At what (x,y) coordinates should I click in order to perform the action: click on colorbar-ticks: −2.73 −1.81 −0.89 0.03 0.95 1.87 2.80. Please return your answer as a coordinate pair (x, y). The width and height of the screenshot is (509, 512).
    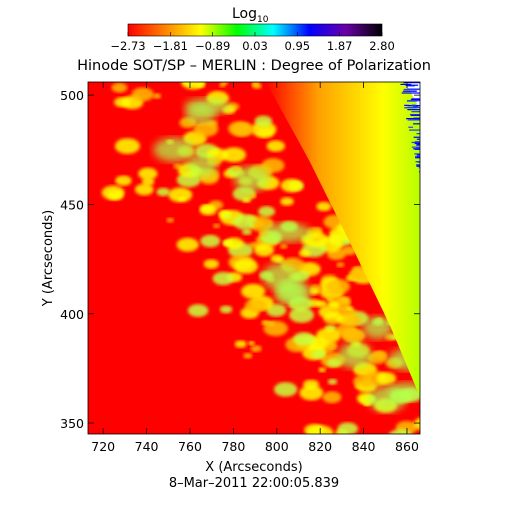
    Looking at the image, I should click on (252, 42).